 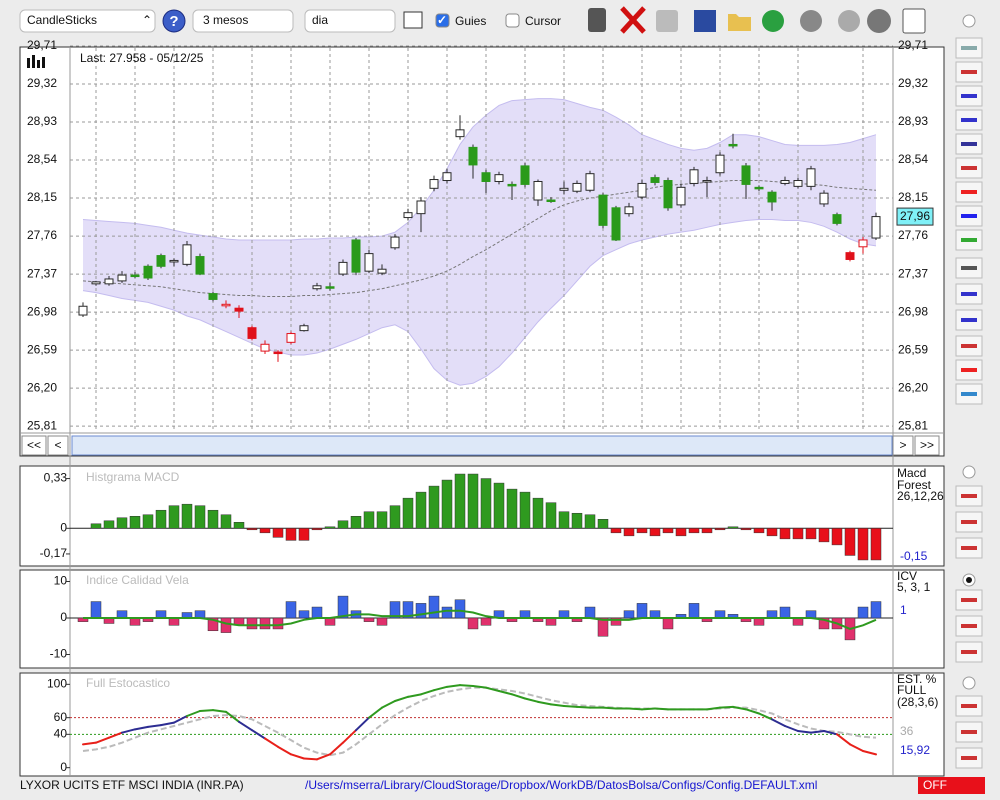 I want to click on delete-icon, so click(x=633, y=20).